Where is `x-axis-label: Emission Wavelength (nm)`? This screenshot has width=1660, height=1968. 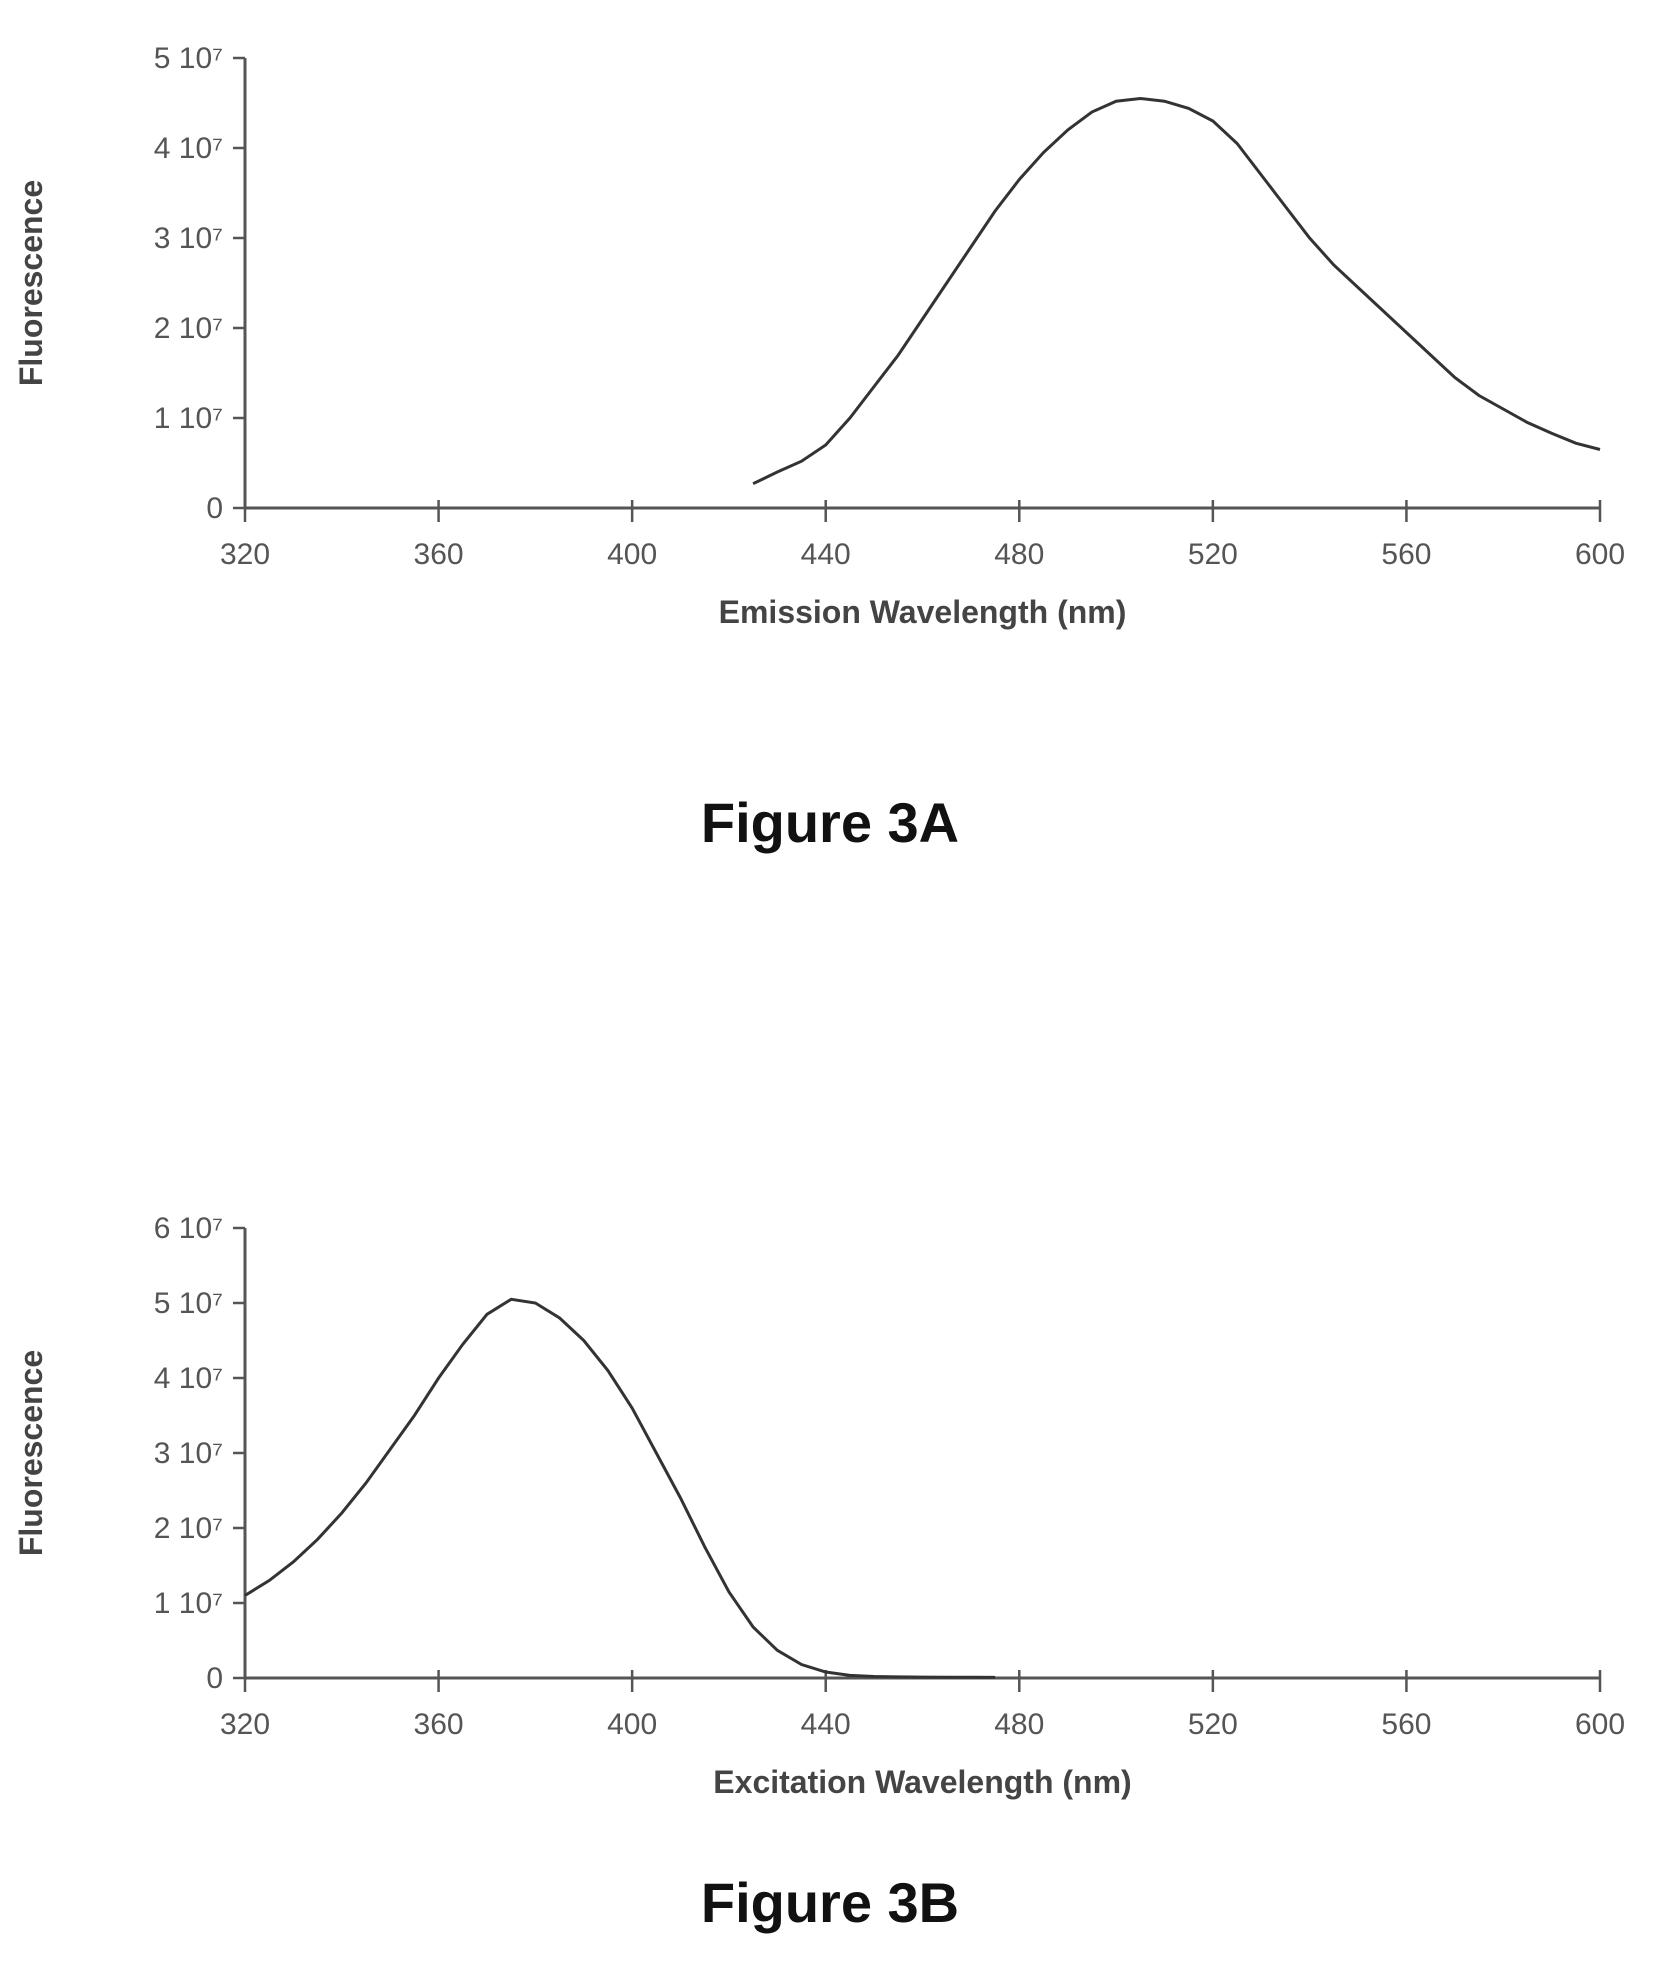
x-axis-label: Emission Wavelength (nm) is located at coordinates (923, 612).